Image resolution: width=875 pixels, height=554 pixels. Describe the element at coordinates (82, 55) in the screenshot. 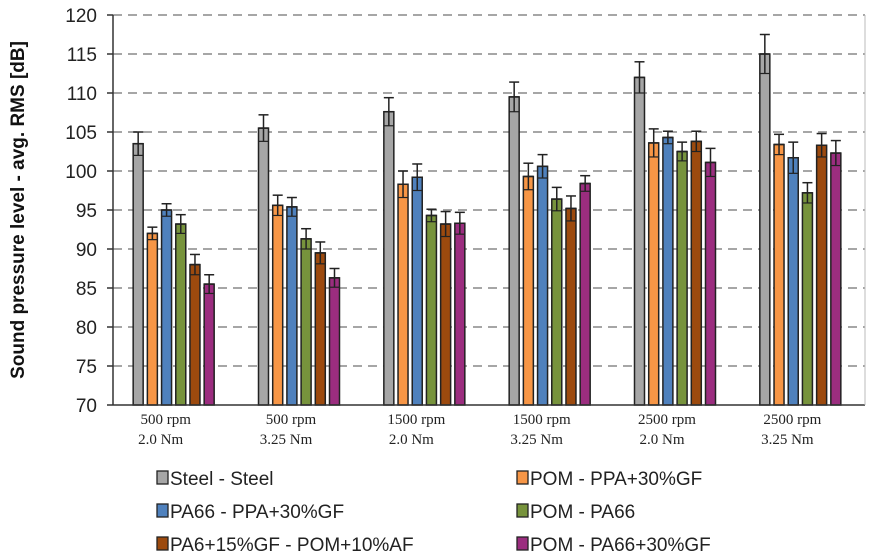

I see `y-tick-label: 115` at that location.